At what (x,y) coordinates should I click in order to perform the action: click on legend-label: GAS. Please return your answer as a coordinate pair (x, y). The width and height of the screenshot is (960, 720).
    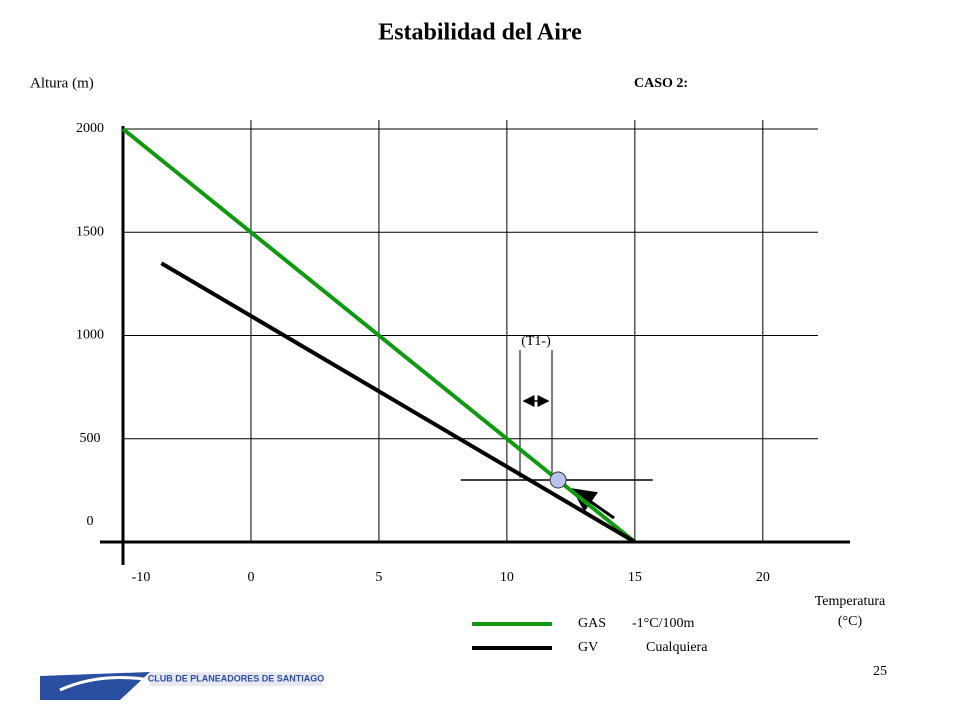
    Looking at the image, I should click on (592, 623).